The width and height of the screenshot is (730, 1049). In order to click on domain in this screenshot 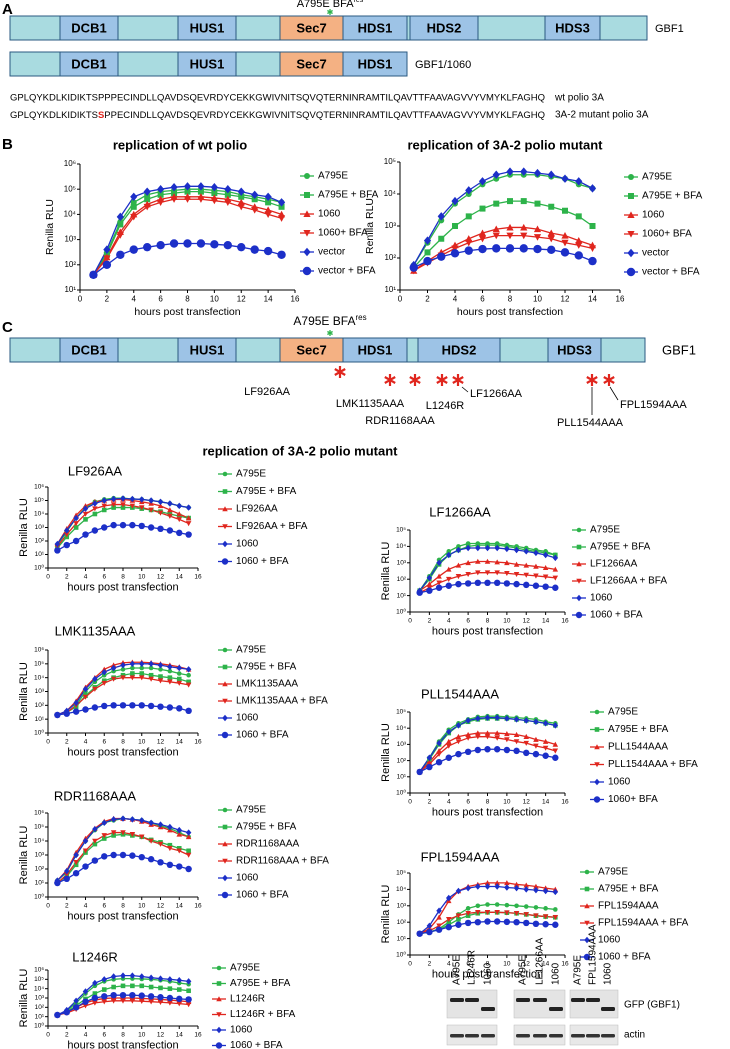, I will do `click(444, 28)`.